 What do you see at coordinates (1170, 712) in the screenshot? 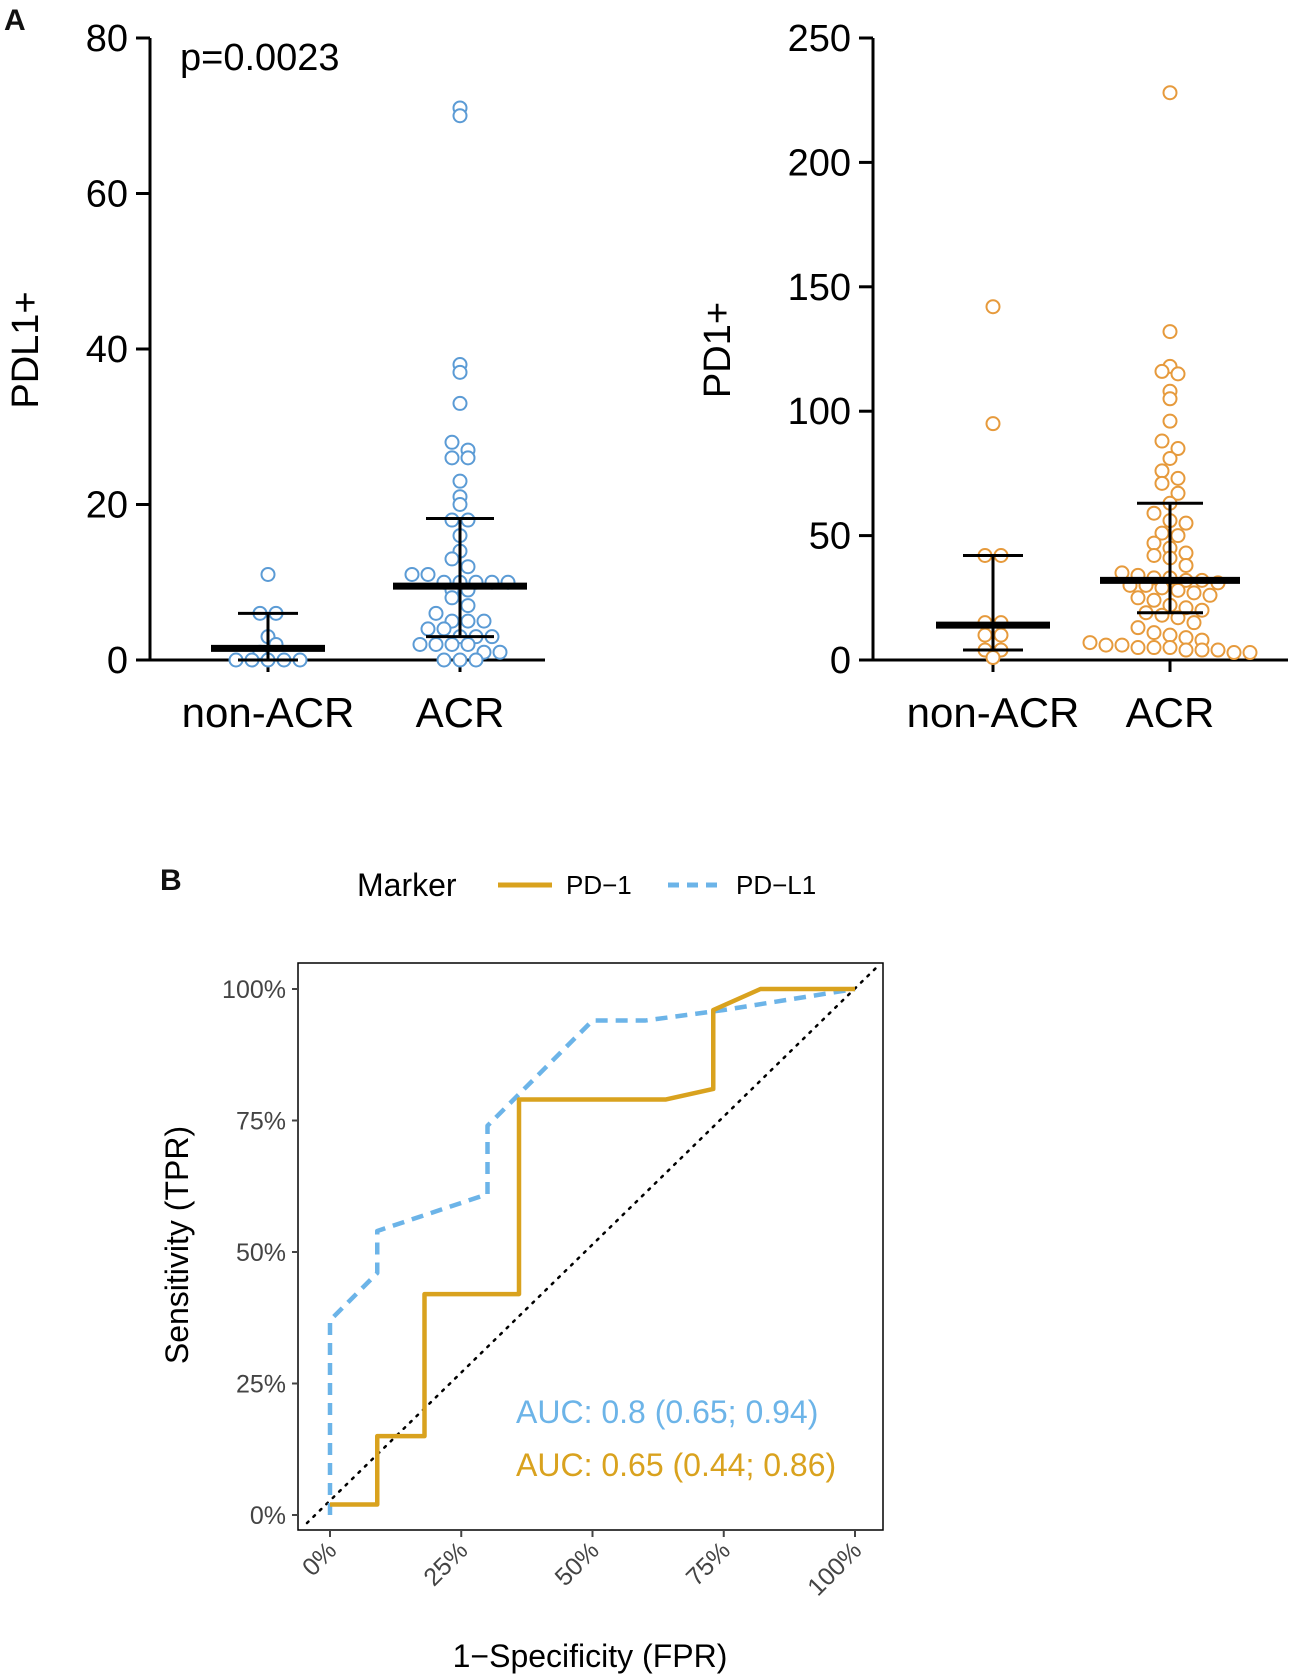
I see `pd1-category-label: ACR` at bounding box center [1170, 712].